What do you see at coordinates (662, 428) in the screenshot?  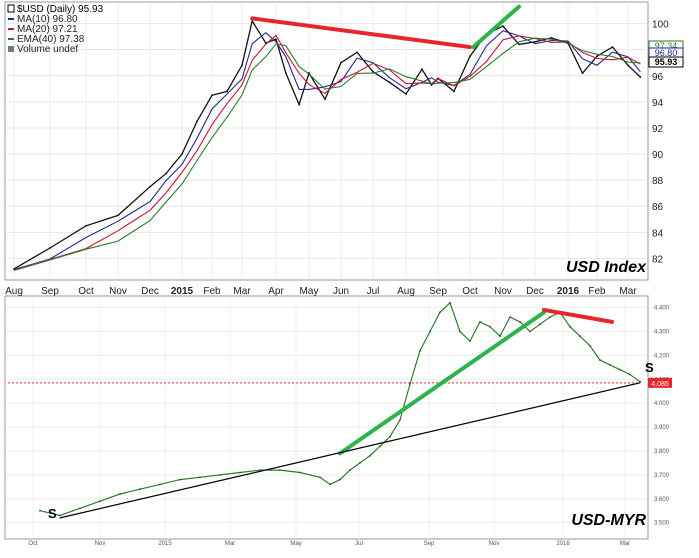 I see `myr-y-tick-label: 3.900` at bounding box center [662, 428].